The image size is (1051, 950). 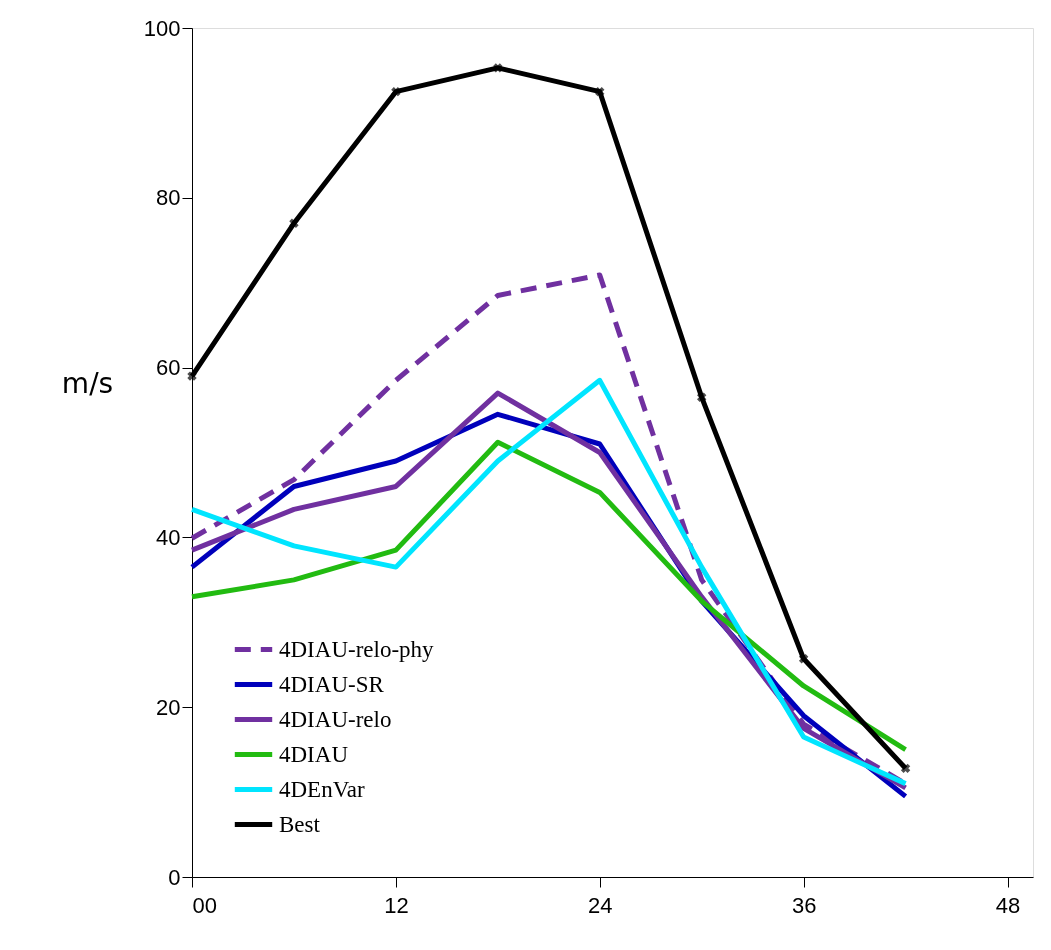 What do you see at coordinates (357, 649) in the screenshot?
I see `legend-label: 4DIAU-relo-phy` at bounding box center [357, 649].